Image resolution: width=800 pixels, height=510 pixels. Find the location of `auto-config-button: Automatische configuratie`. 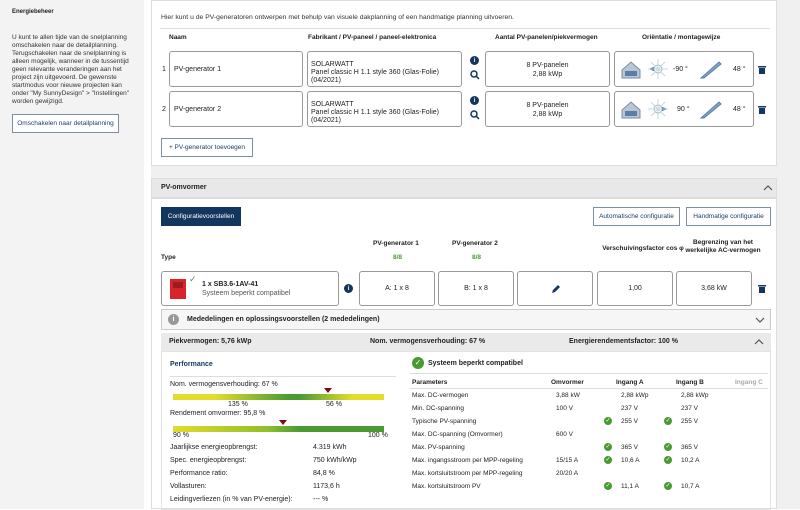

auto-config-button: Automatische configuratie is located at coordinates (636, 216).